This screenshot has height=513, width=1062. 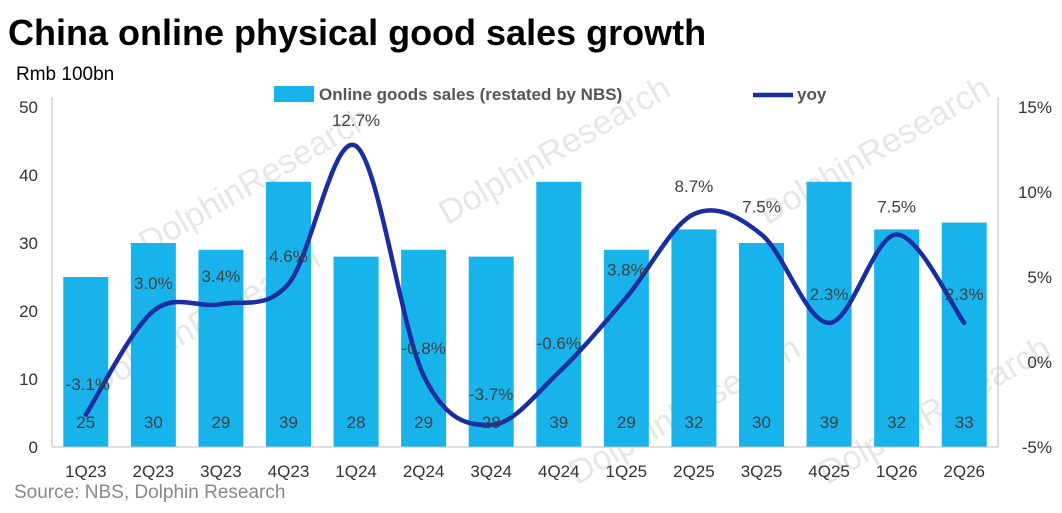 What do you see at coordinates (28, 379) in the screenshot?
I see `y-left-tick: 10` at bounding box center [28, 379].